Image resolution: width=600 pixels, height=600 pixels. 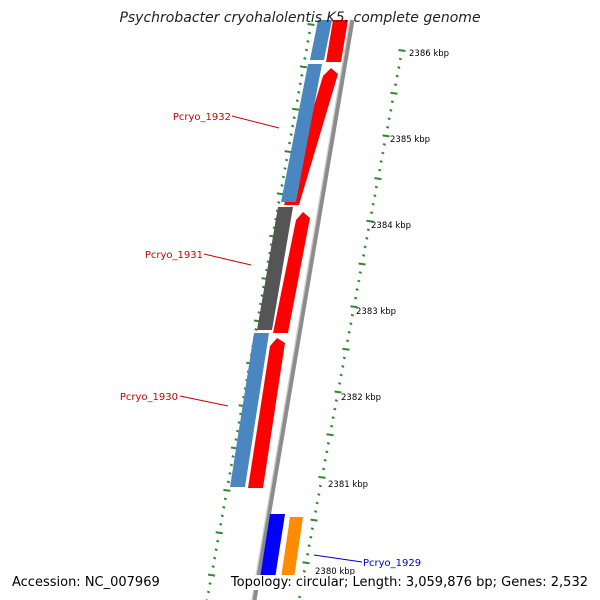 I want to click on scale-label-2381: 2381 kbp, so click(x=348, y=485).